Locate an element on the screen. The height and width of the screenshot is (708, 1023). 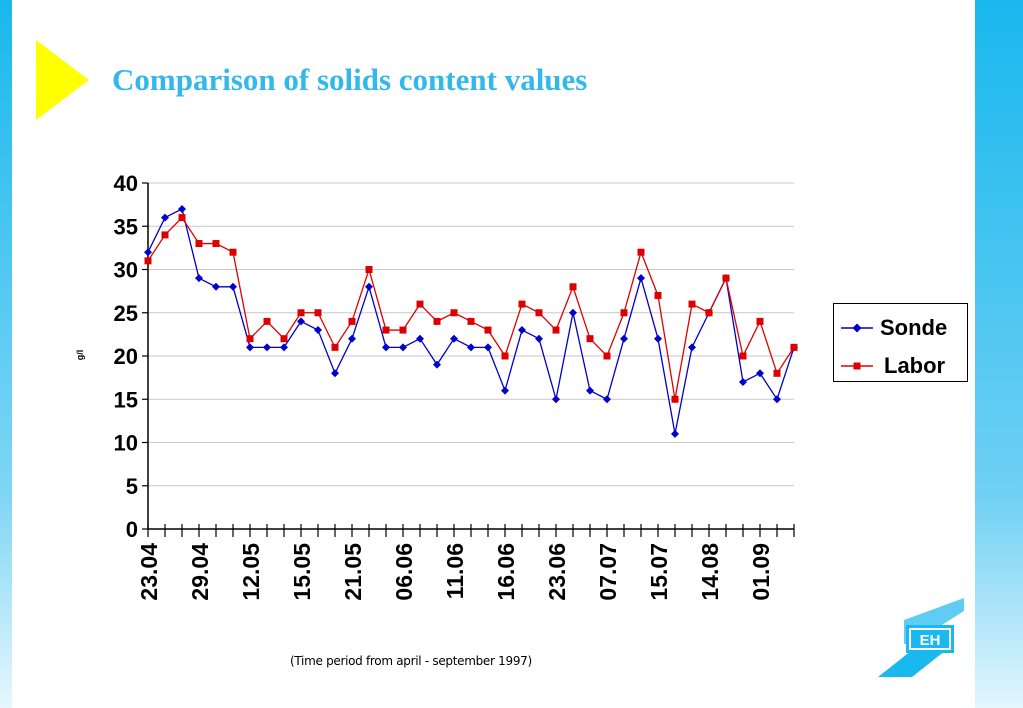
x-tick-label: 15.07 is located at coordinates (659, 572).